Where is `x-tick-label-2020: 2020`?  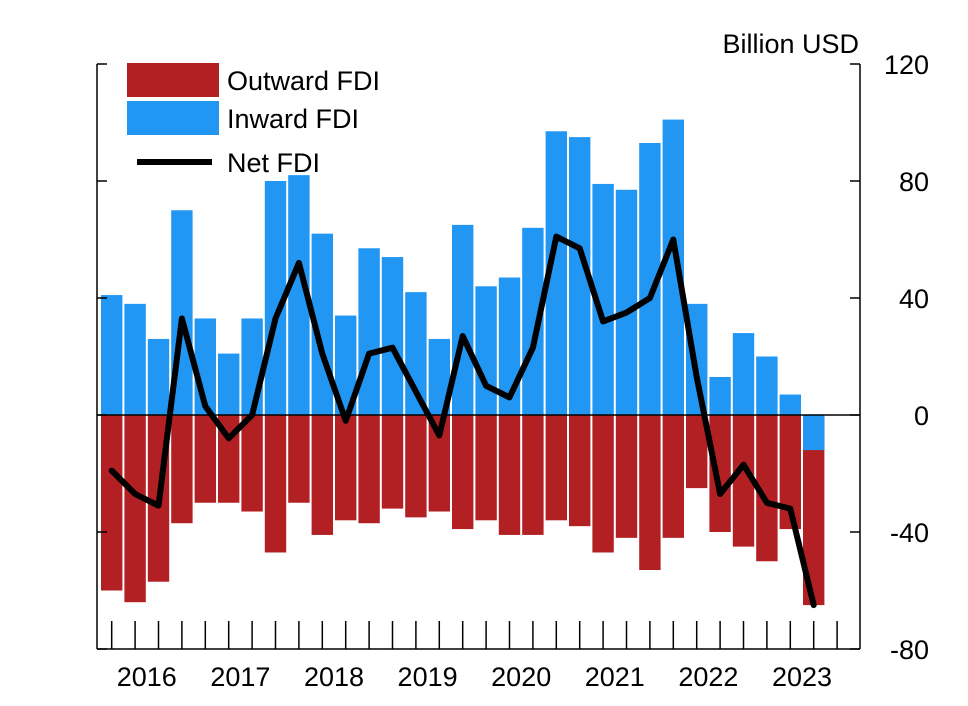
x-tick-label-2020: 2020 is located at coordinates (521, 677).